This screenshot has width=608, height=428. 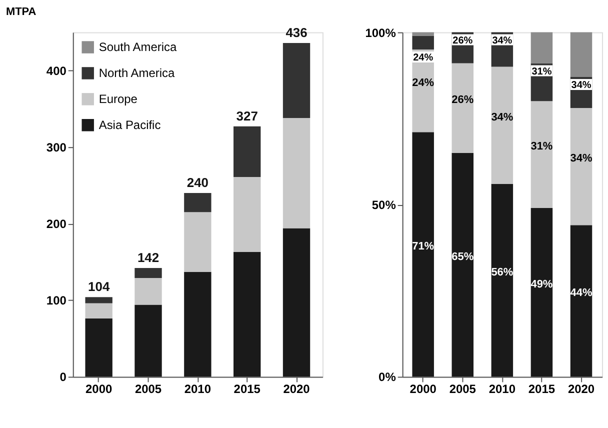 What do you see at coordinates (463, 256) in the screenshot?
I see `data-label: 65%` at bounding box center [463, 256].